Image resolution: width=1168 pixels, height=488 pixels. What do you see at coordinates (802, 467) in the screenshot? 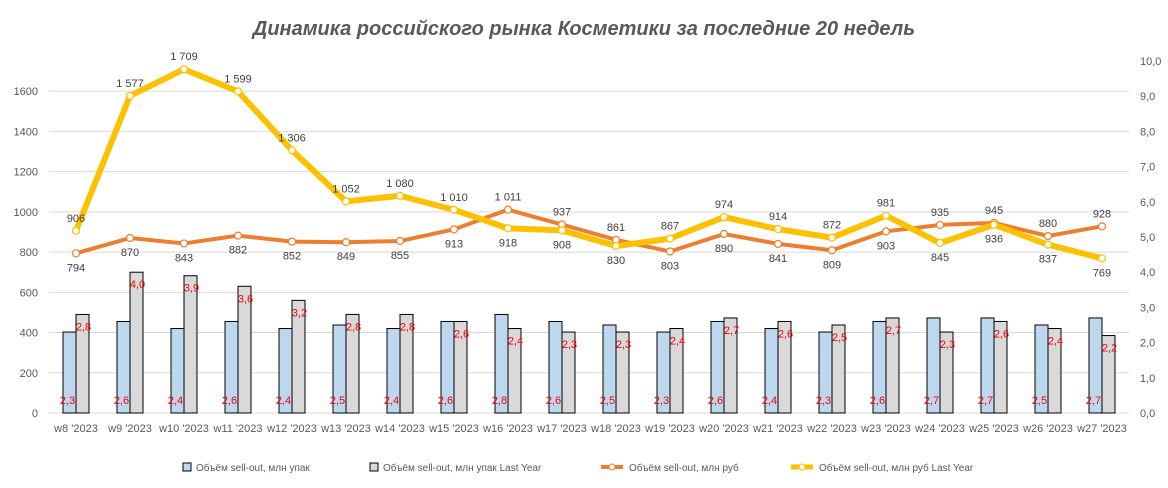
I see `legend-marker` at bounding box center [802, 467].